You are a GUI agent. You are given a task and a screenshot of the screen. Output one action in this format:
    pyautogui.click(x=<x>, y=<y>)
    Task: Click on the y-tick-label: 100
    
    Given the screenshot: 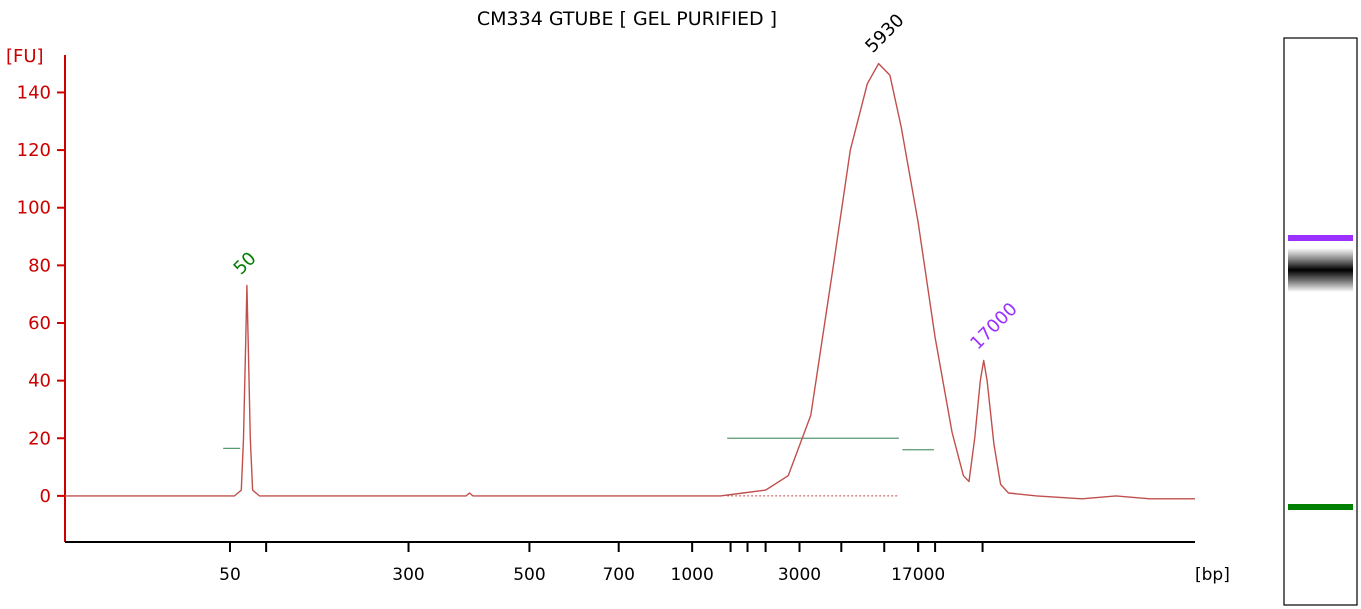 What is the action you would take?
    pyautogui.click(x=34, y=208)
    